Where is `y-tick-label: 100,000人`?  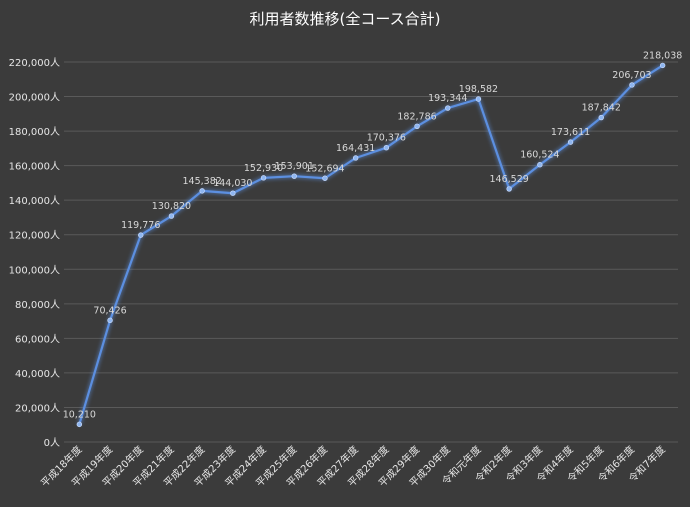
y-tick-label: 100,000人 is located at coordinates (34, 270).